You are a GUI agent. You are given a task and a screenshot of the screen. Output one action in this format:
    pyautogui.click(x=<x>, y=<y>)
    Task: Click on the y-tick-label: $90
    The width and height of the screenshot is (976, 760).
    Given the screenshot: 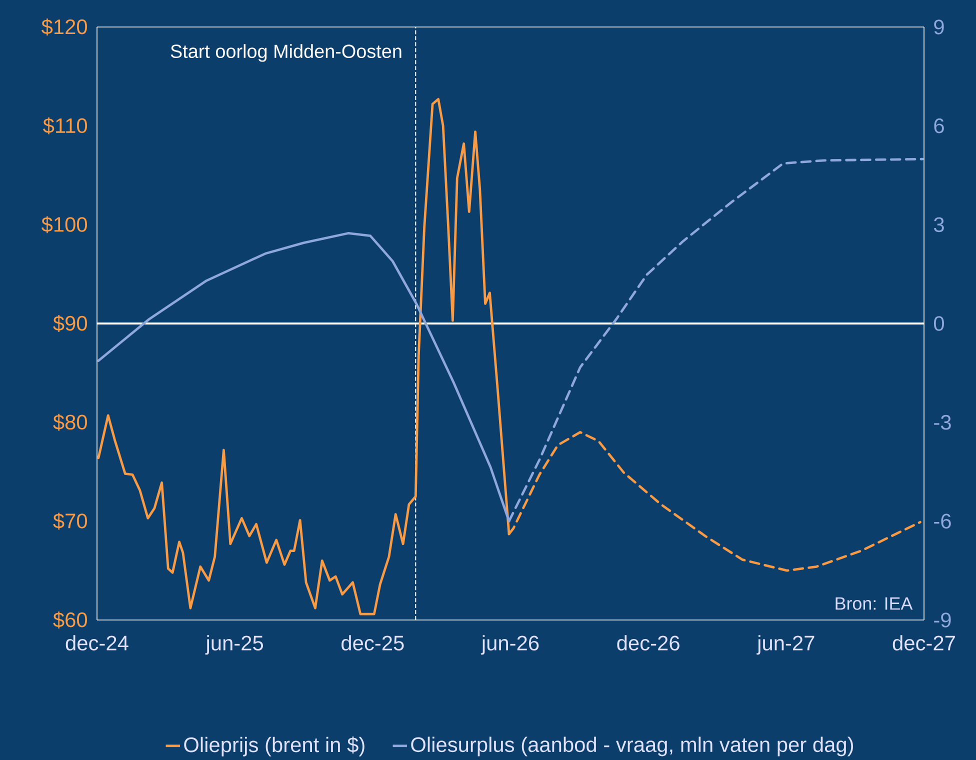 What is the action you would take?
    pyautogui.click(x=70, y=323)
    